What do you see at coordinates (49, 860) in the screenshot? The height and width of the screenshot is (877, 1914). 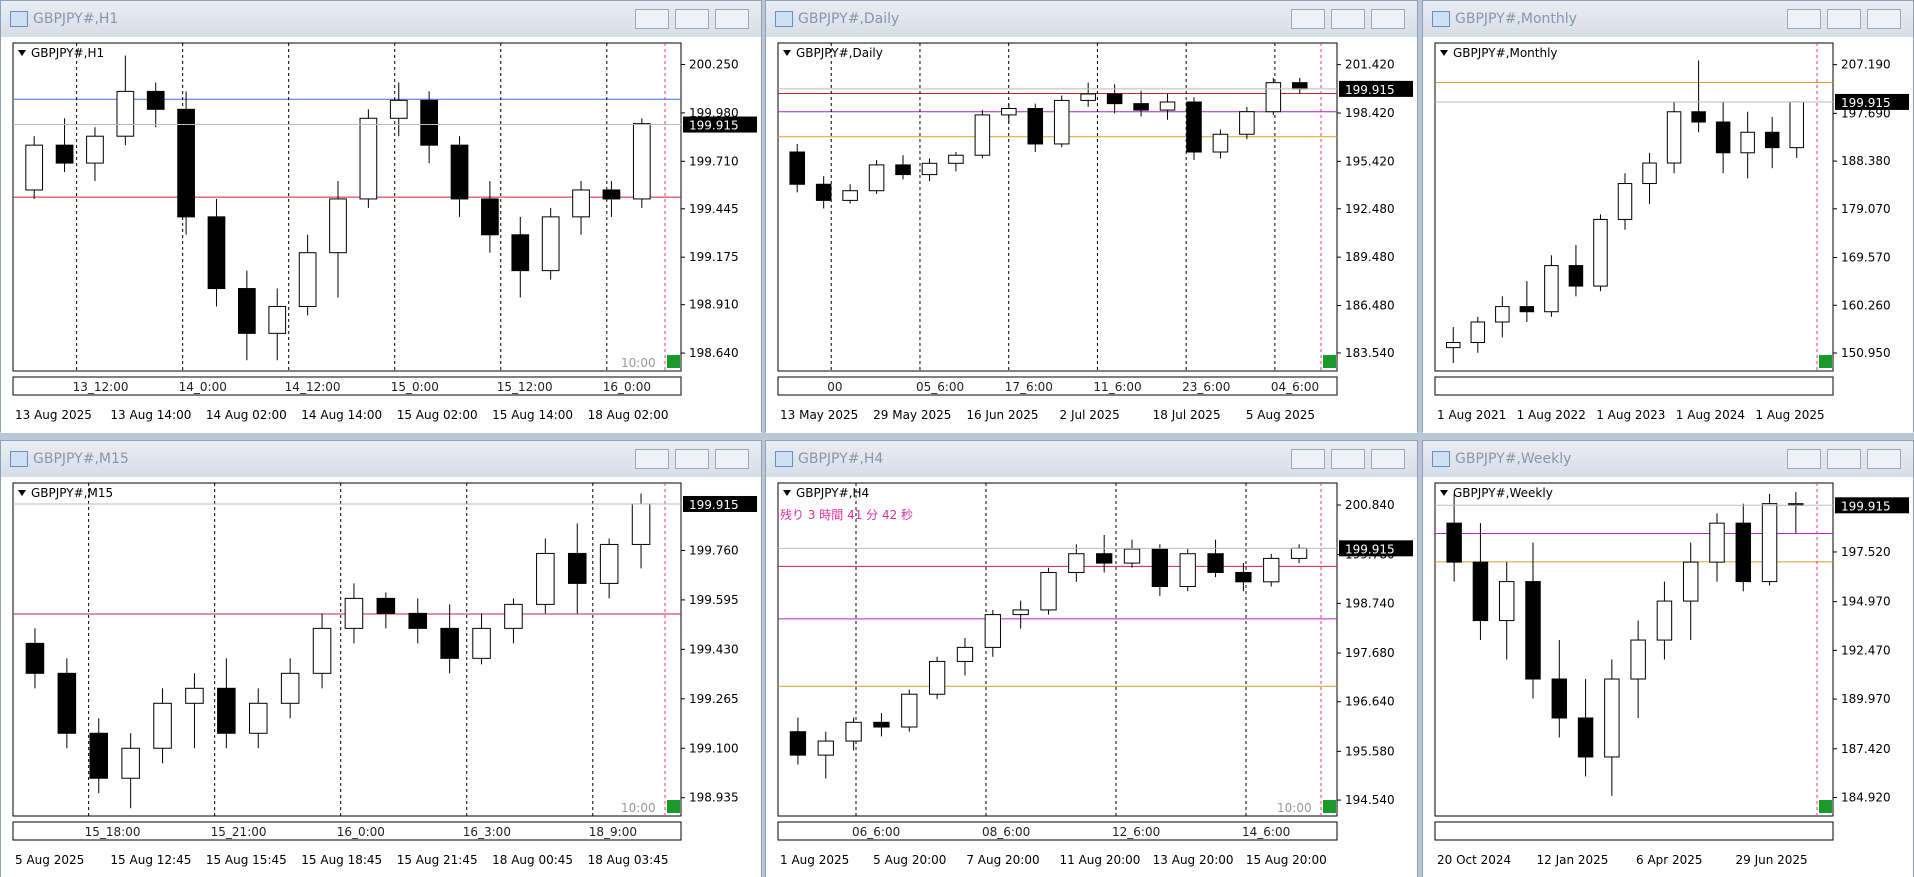 I see `date-label: 5 Aug 2025` at bounding box center [49, 860].